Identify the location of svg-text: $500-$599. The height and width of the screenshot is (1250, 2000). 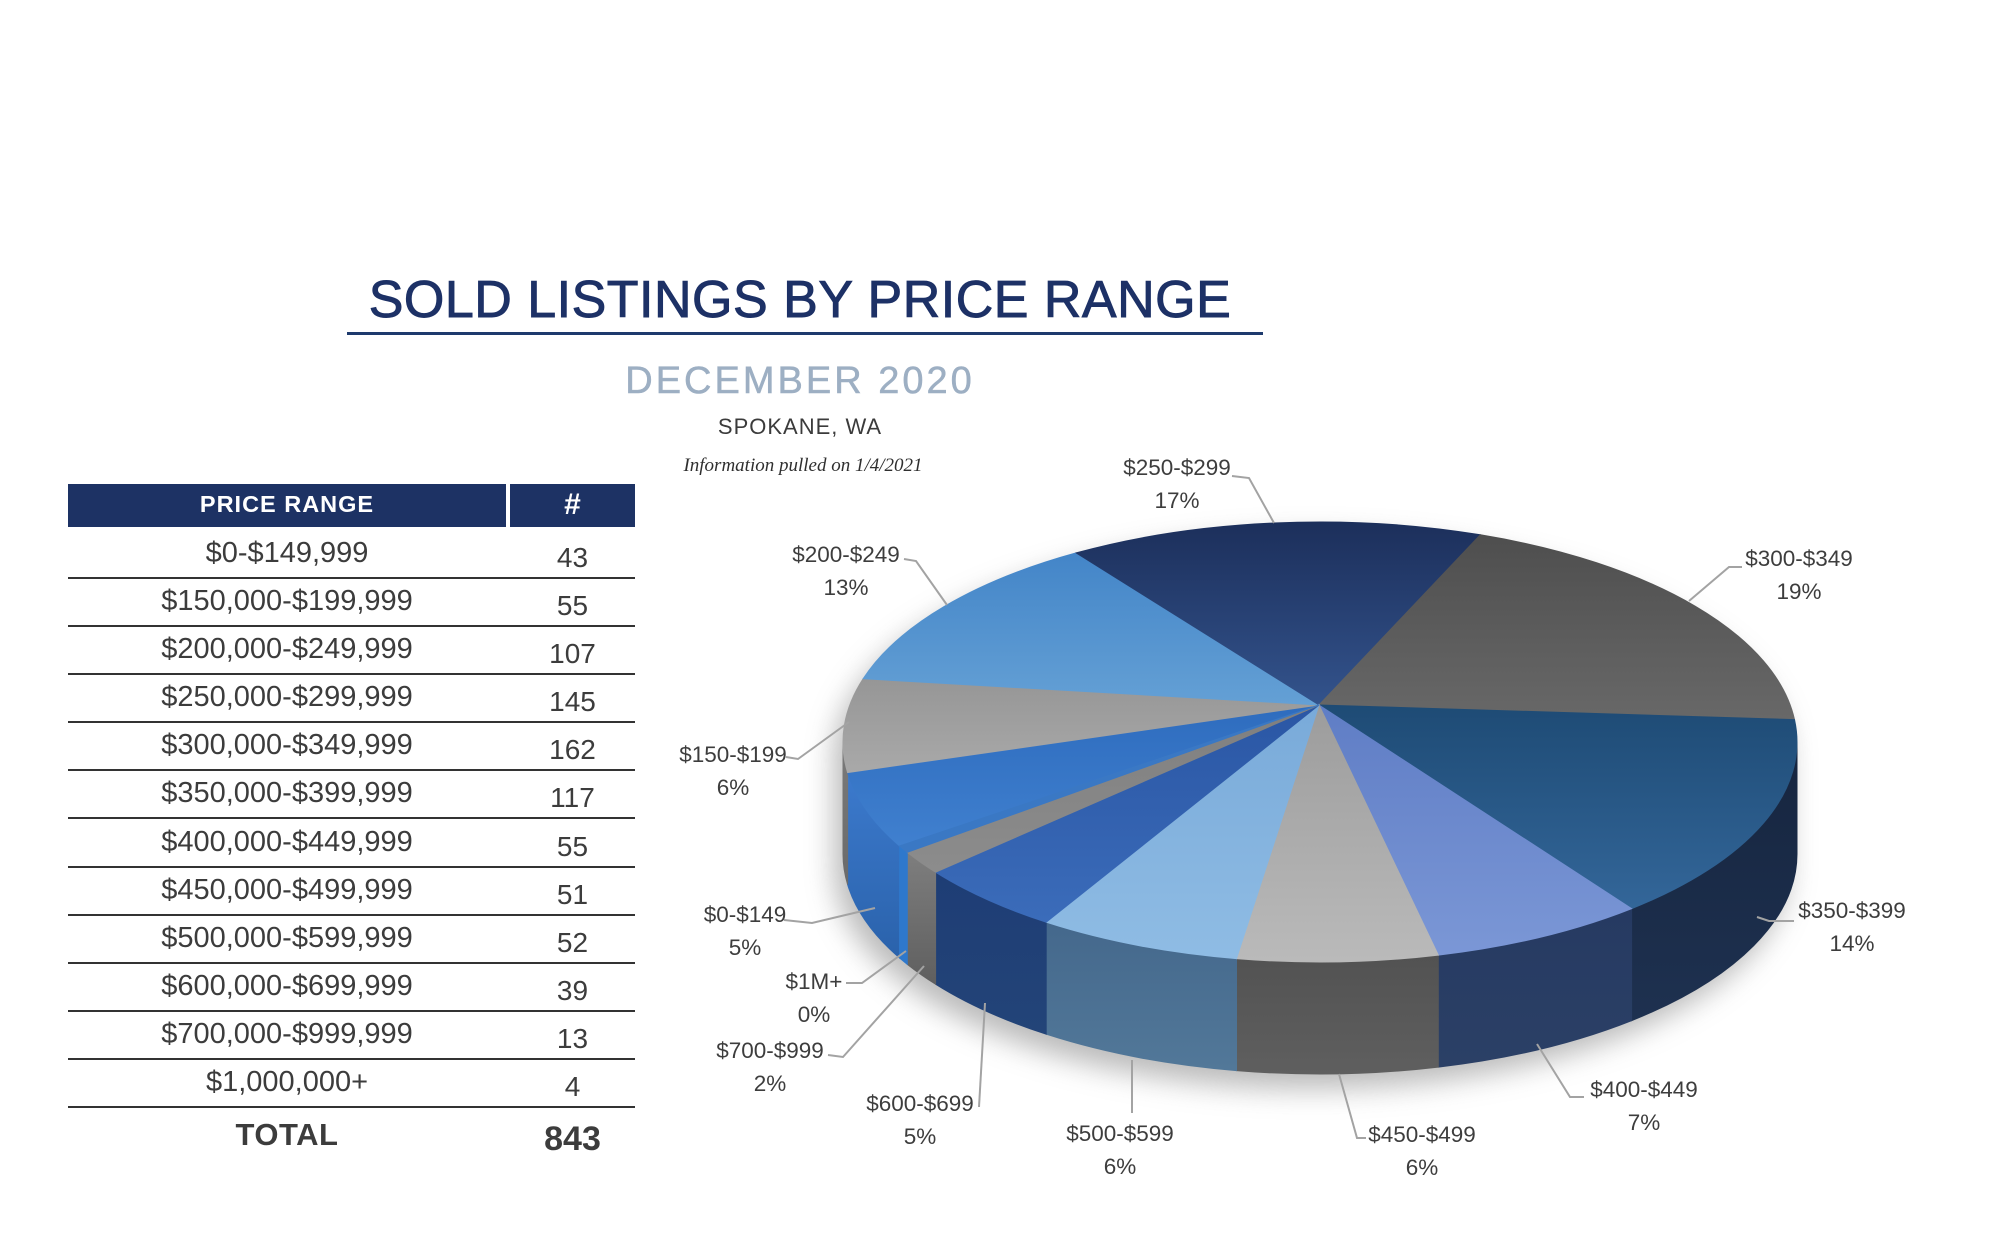
(1120, 1133).